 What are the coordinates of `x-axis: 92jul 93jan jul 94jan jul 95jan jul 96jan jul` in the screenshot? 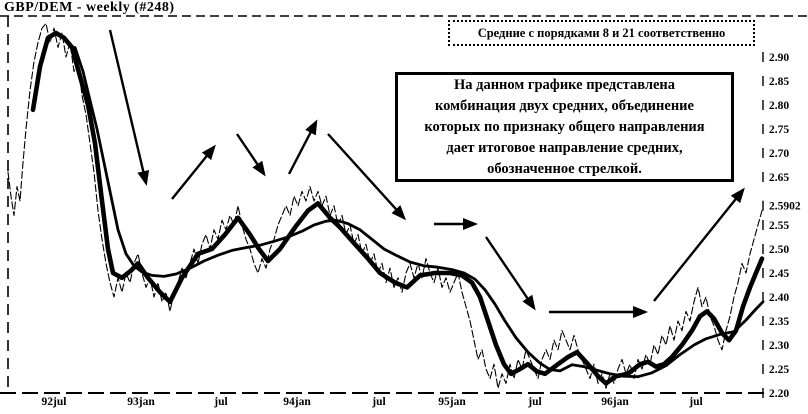 It's located at (372, 402).